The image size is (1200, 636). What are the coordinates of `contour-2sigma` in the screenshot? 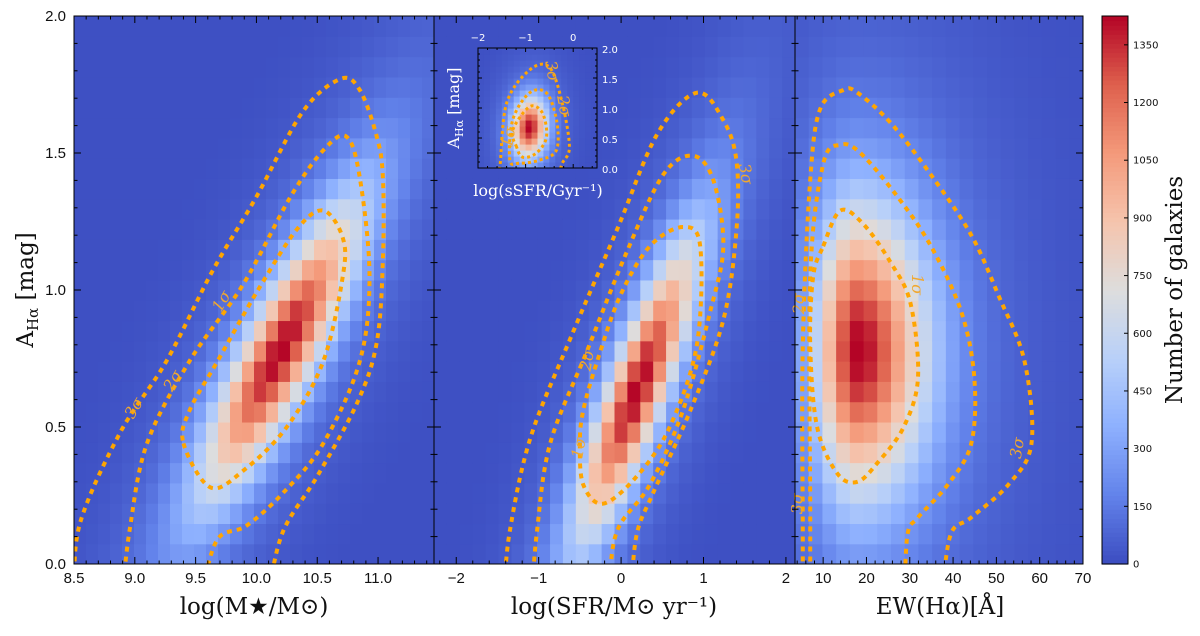 It's located at (628, 358).